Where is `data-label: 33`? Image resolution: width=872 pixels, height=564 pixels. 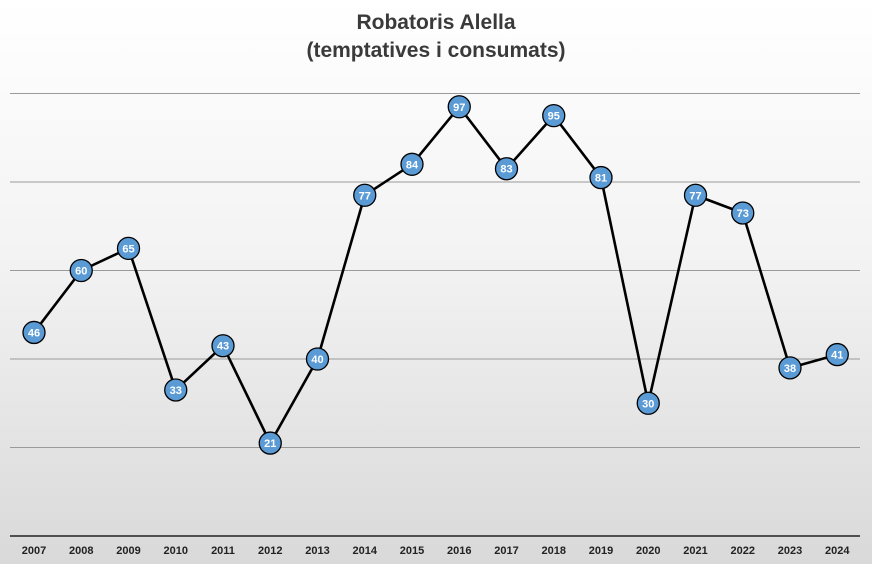
data-label: 33 is located at coordinates (176, 391).